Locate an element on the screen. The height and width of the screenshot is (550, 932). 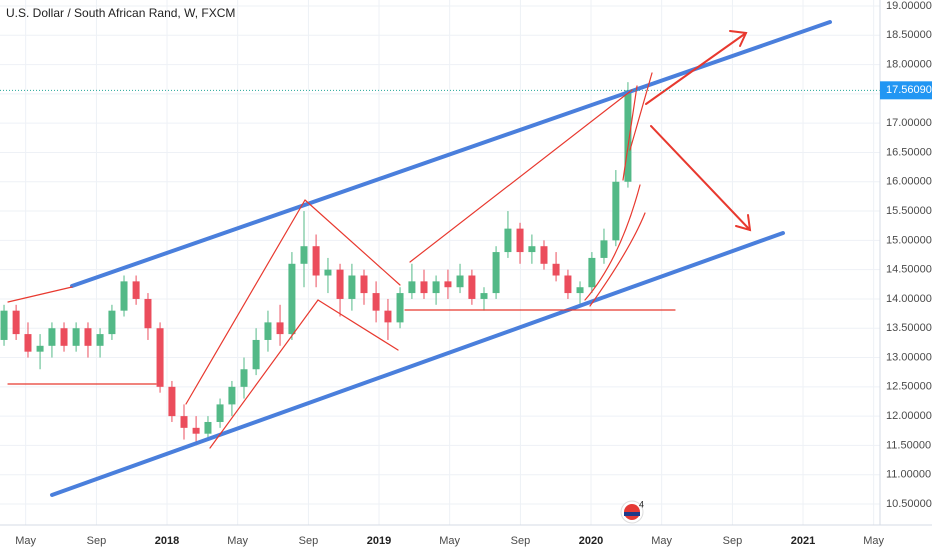
arrows is located at coordinates (698, 131).